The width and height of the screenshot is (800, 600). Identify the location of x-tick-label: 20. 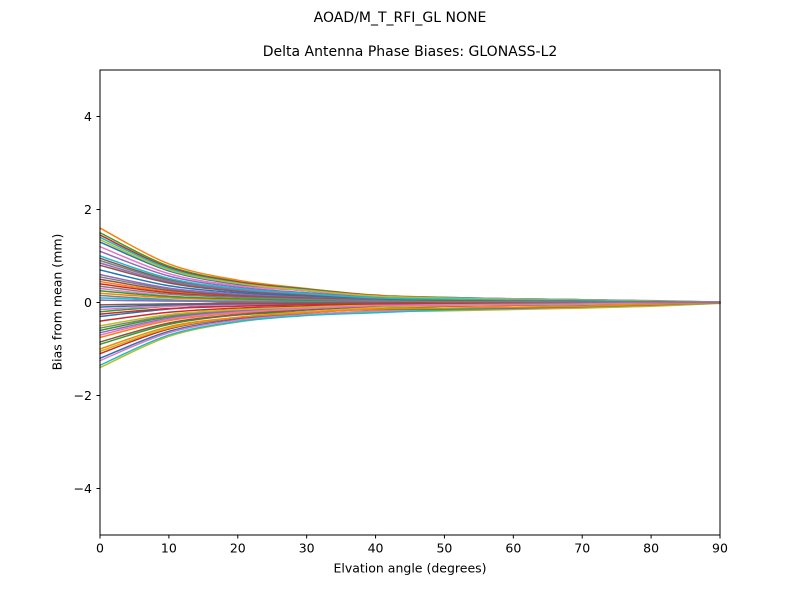
(238, 548).